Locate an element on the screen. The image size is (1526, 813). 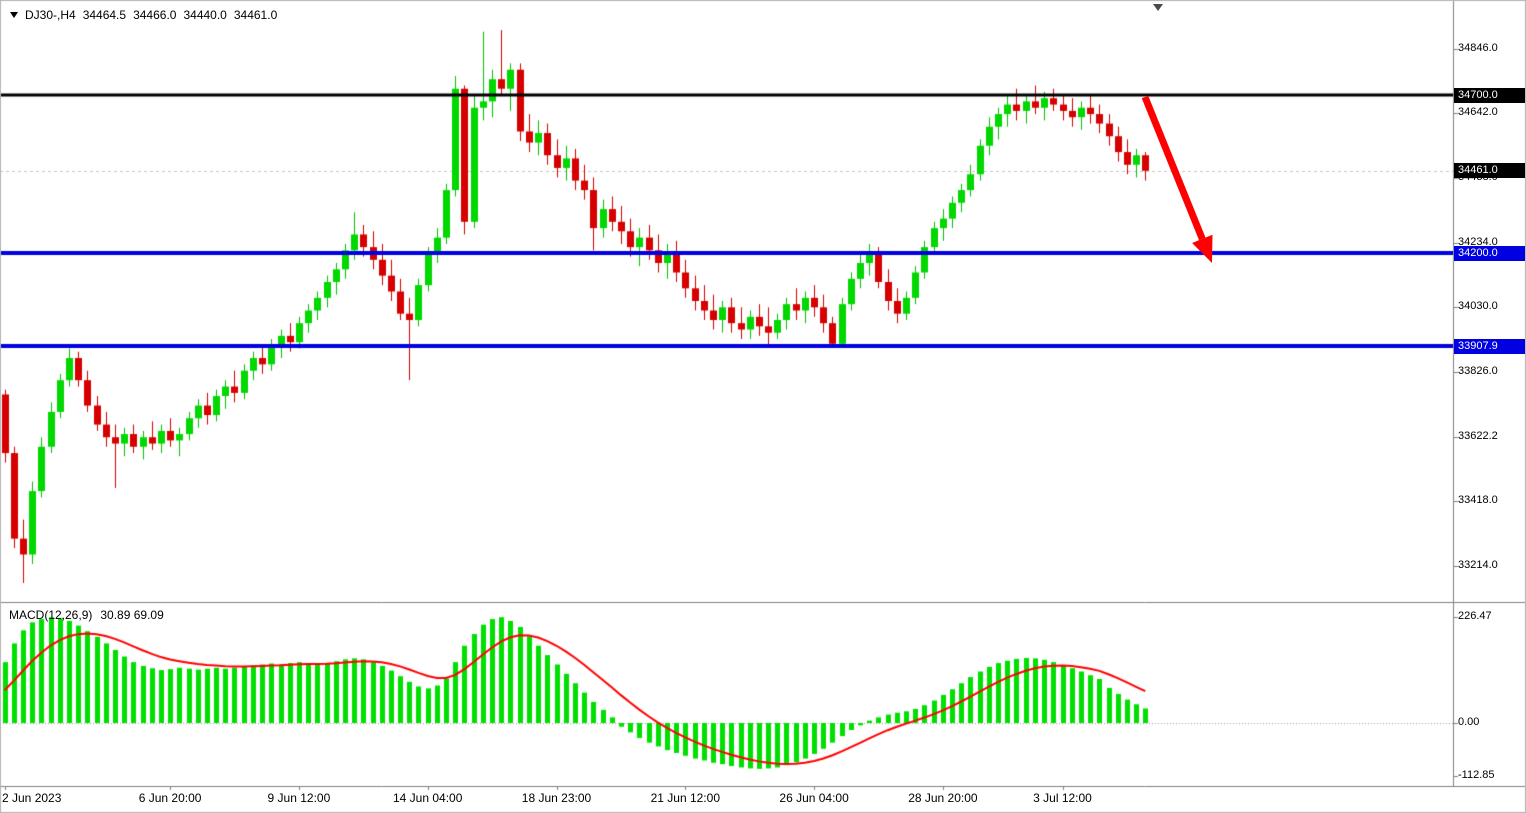
price-axis-label: 33826.0 is located at coordinates (1478, 370).